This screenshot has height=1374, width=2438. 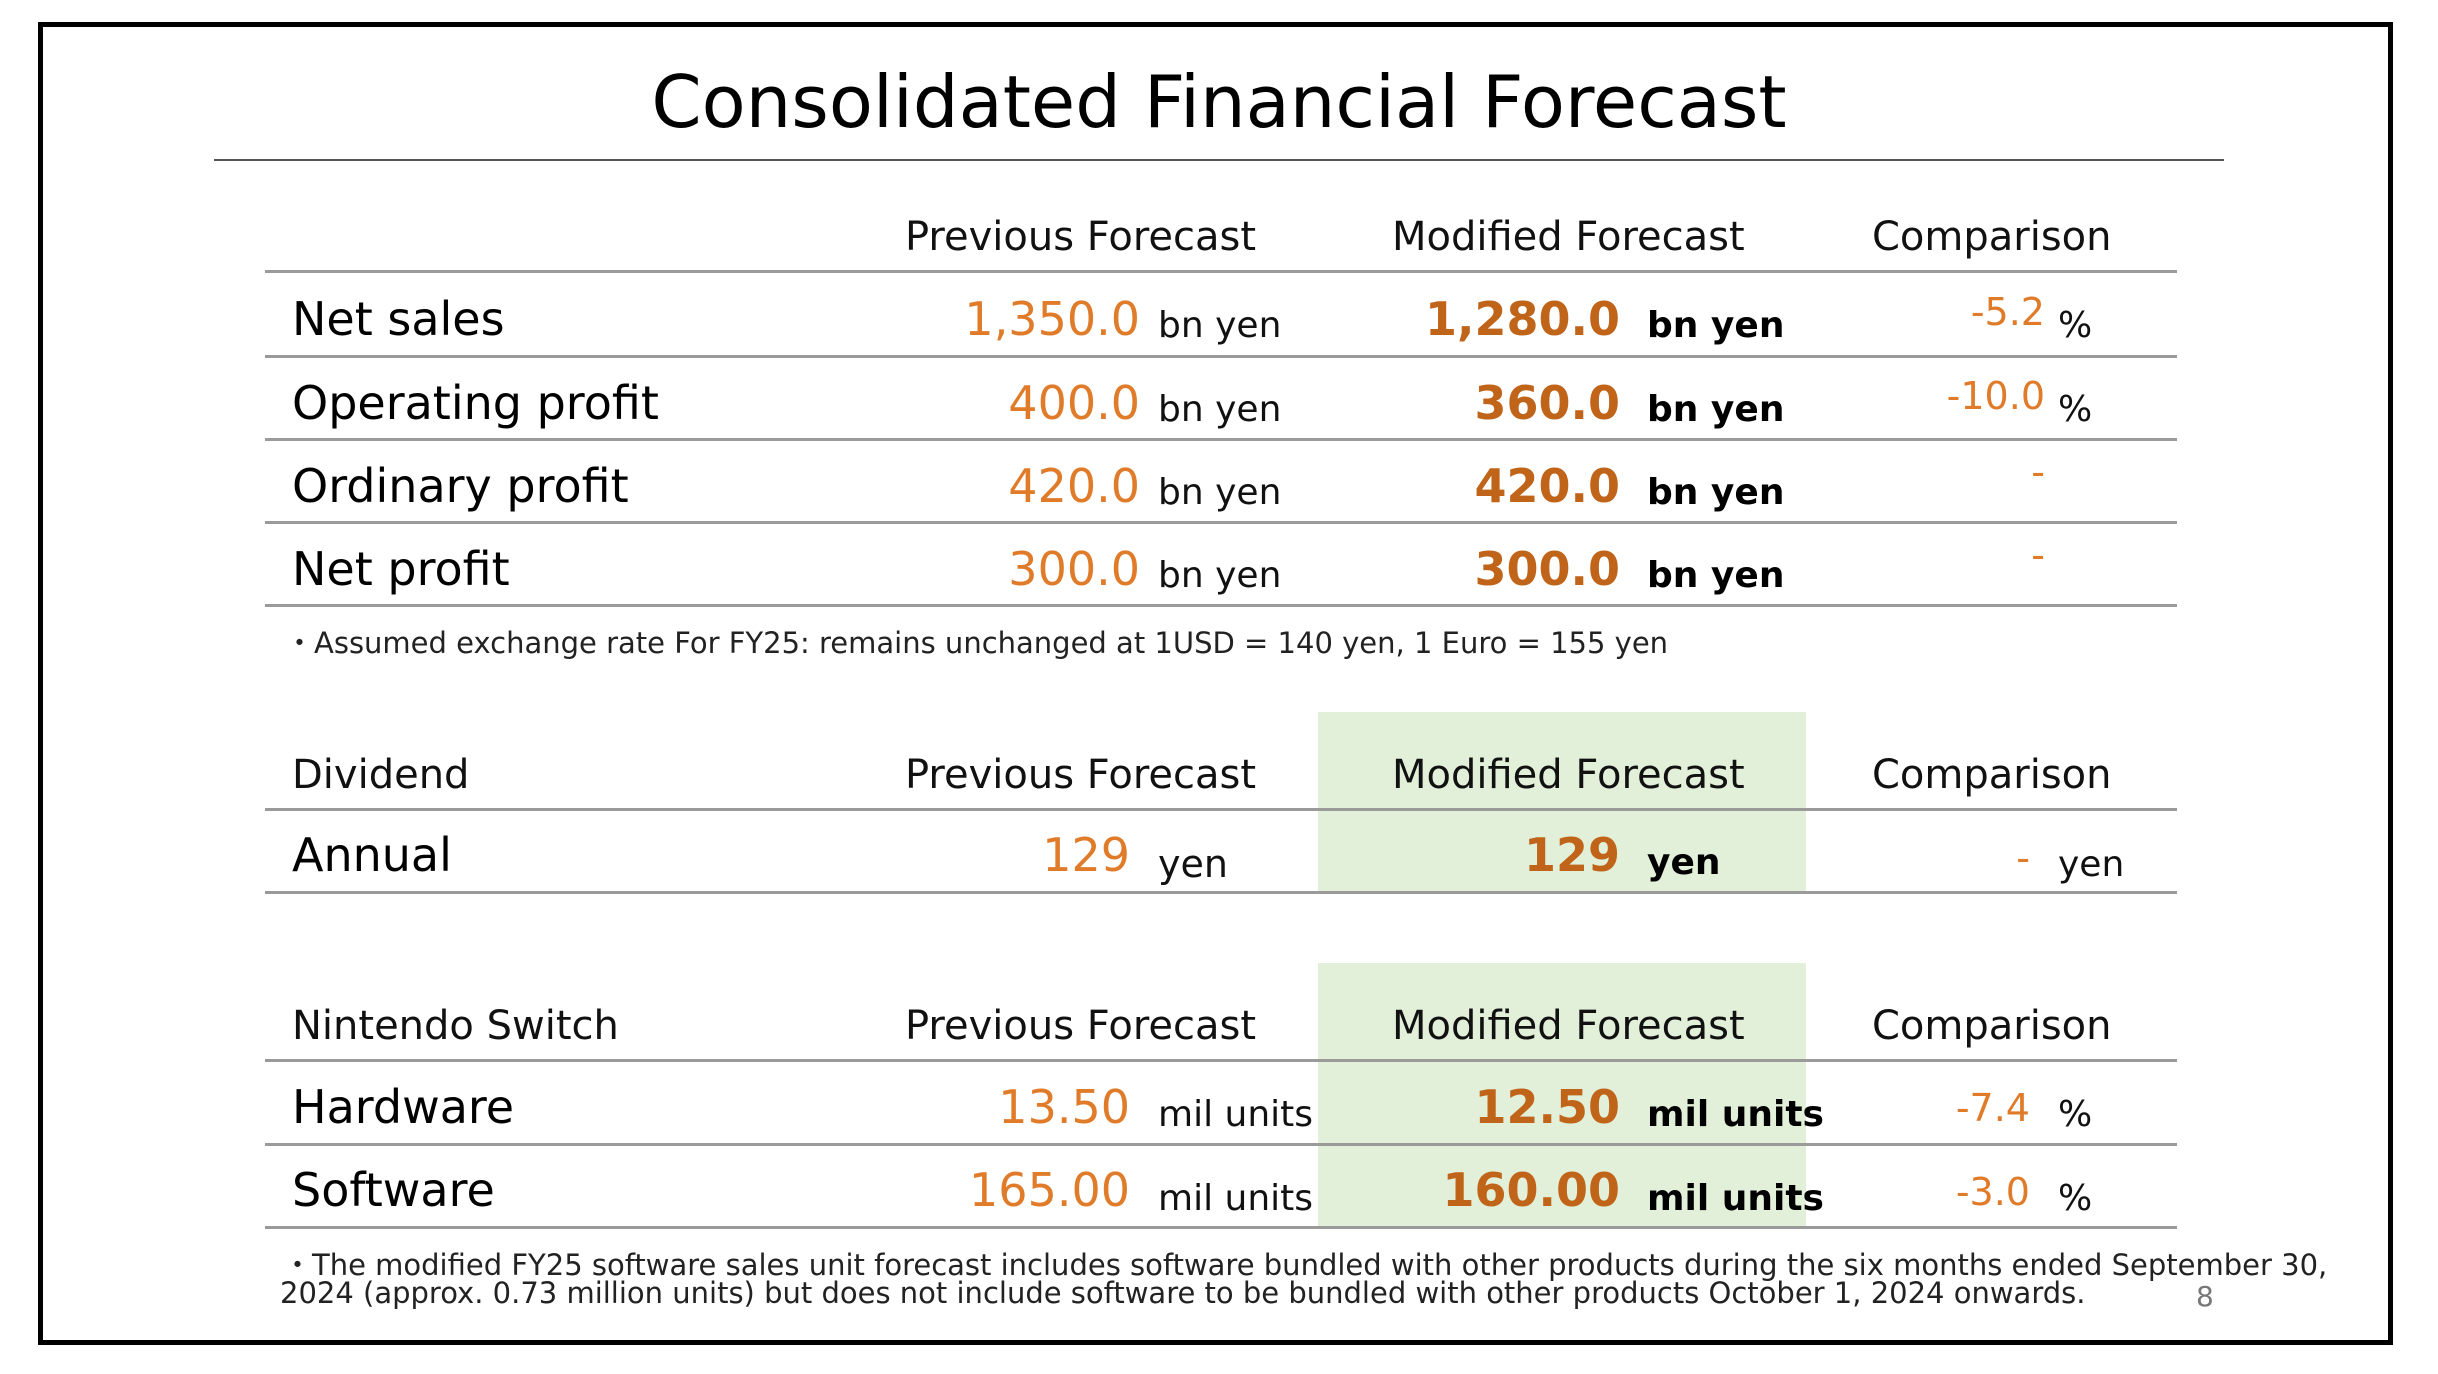 I want to click on prev-value: 13.50, so click(x=1064, y=1107).